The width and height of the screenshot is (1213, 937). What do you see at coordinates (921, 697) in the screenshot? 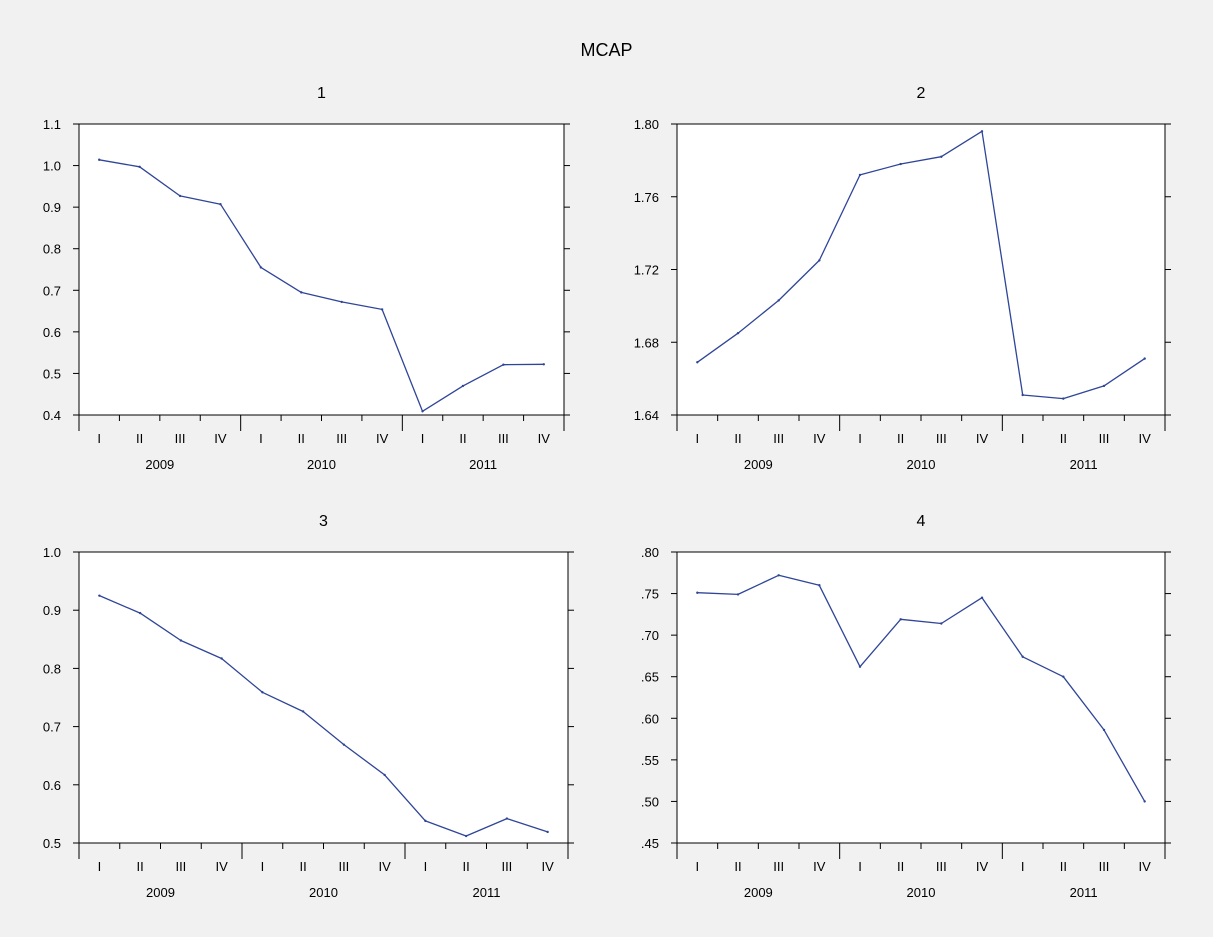
I see `panel-4-plot-area` at bounding box center [921, 697].